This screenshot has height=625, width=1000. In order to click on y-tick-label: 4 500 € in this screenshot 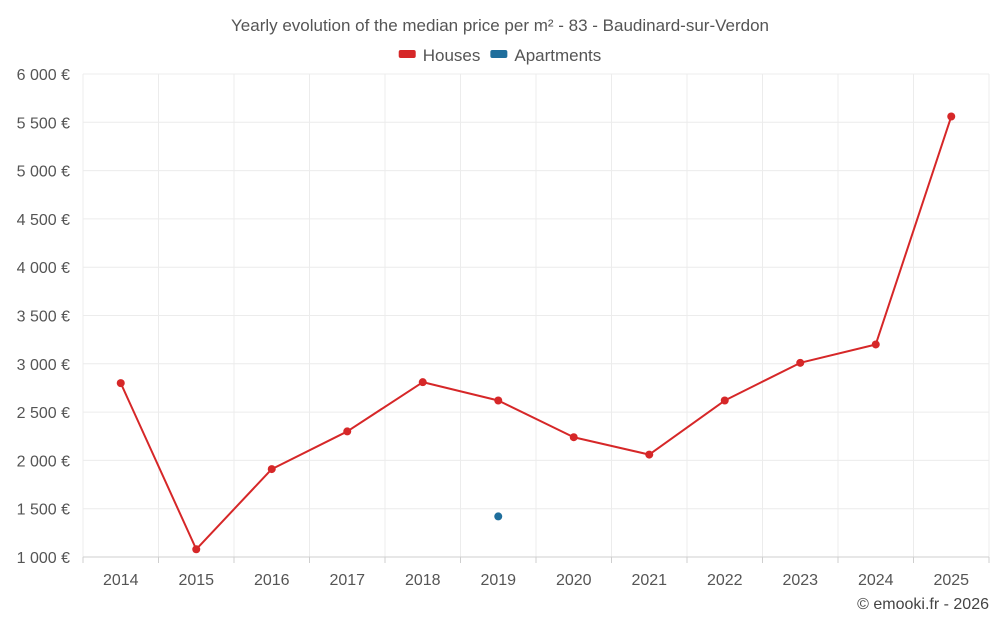, I will do `click(43, 220)`.